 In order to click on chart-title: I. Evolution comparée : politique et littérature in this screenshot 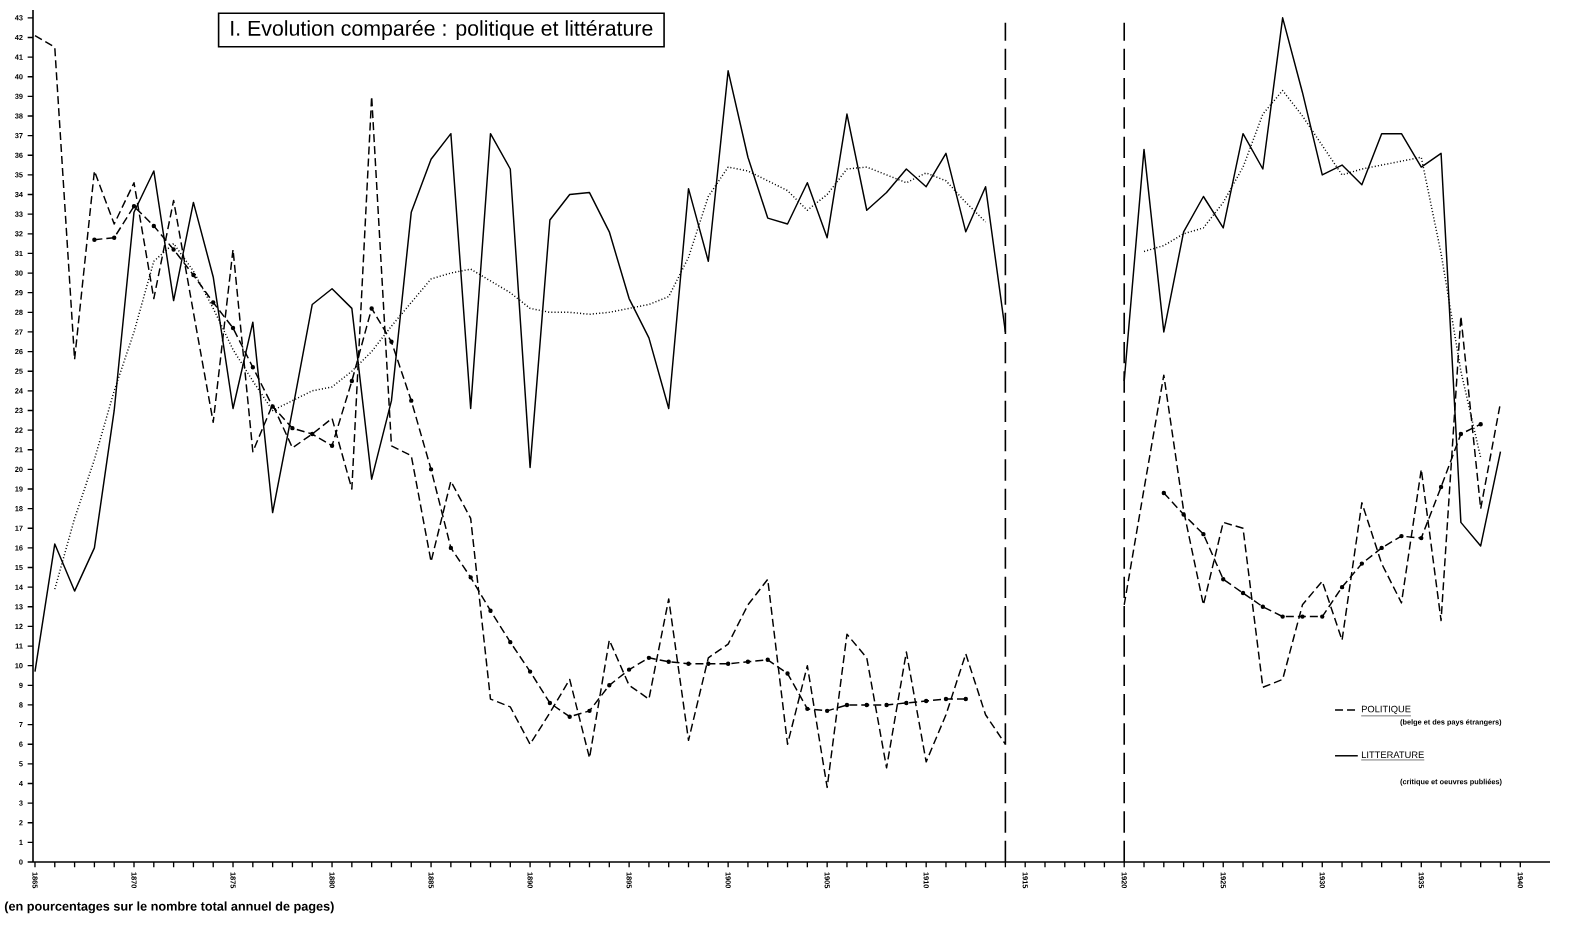, I will do `click(442, 30)`.